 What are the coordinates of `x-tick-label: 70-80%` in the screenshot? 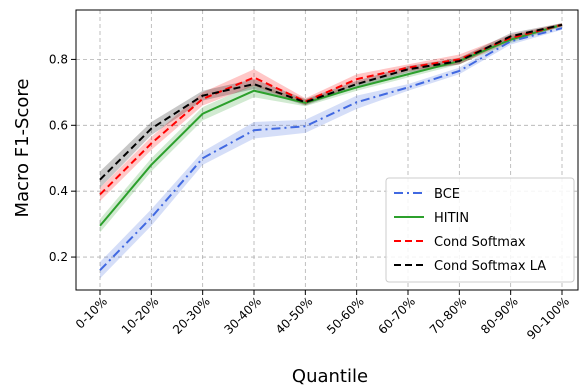 It's located at (448, 315).